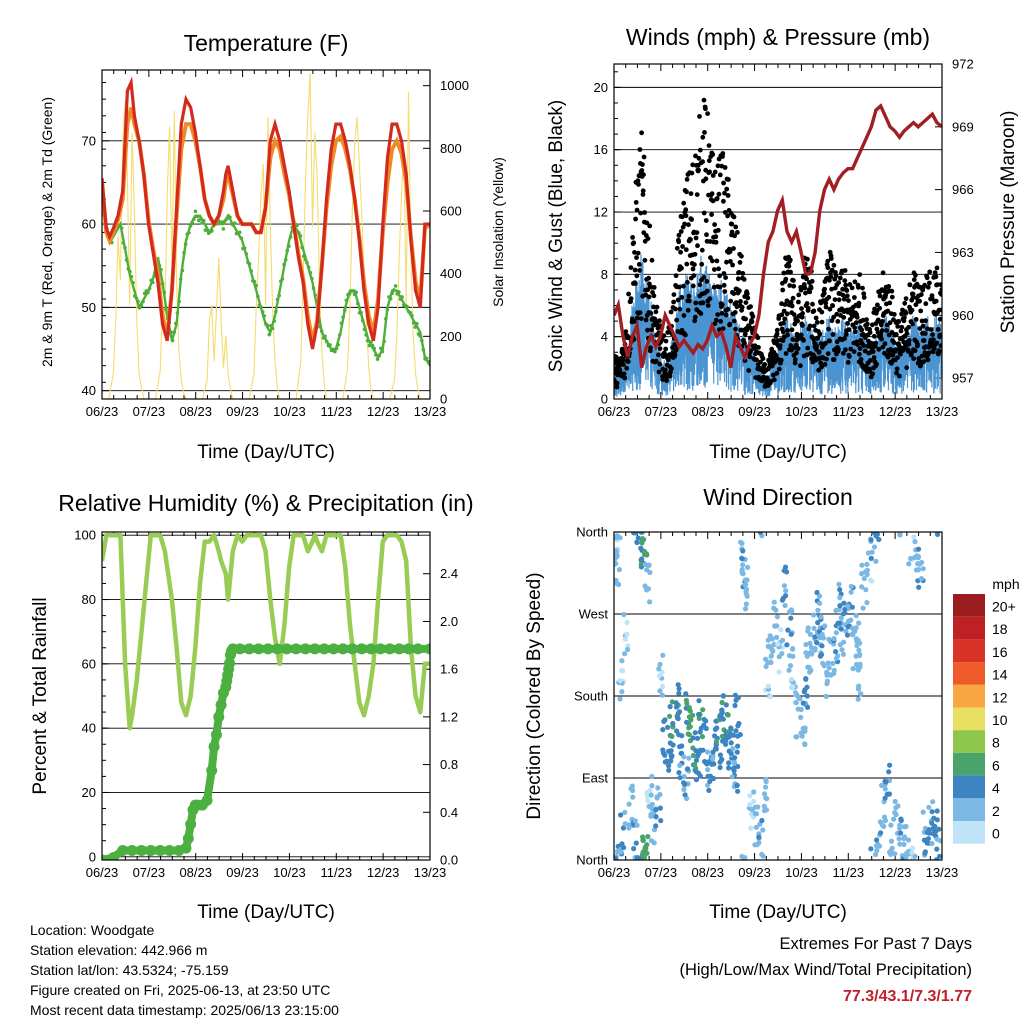 The image size is (1024, 1024). What do you see at coordinates (430, 411) in the screenshot?
I see `x-tick-label: 13/23` at bounding box center [430, 411].